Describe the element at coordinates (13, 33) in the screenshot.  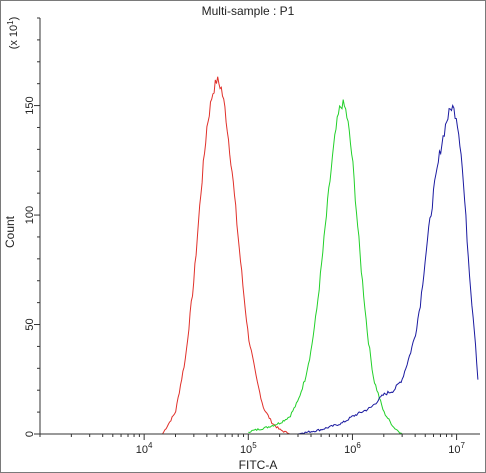
I see `y-multiplier-label: (x 101)` at that location.